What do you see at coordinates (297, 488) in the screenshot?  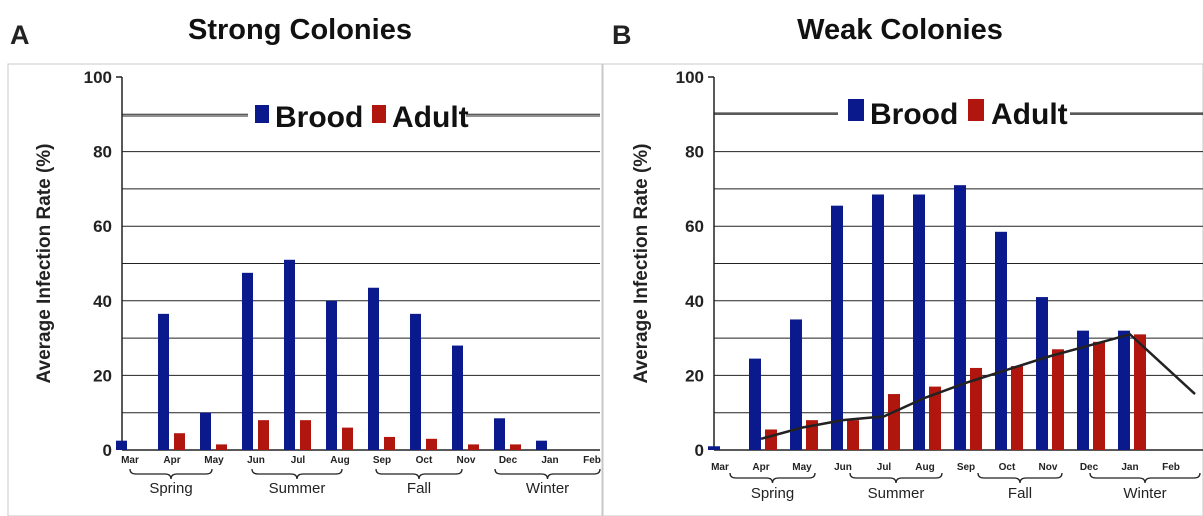 I see `season-label-summer: Summer` at bounding box center [297, 488].